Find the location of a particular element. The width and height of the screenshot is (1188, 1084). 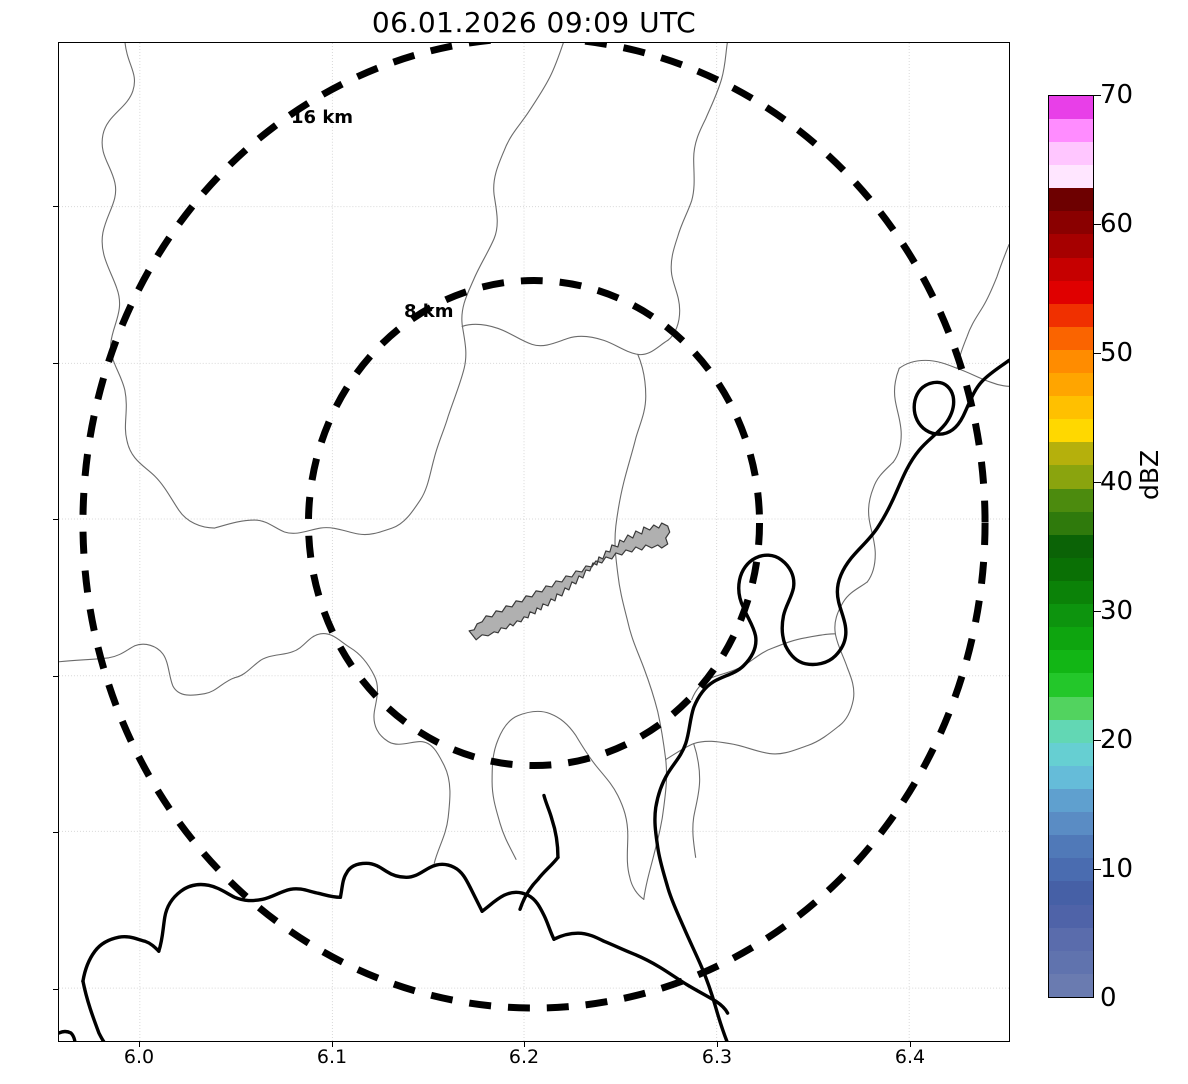

colorbar-tick-label: 0 is located at coordinates (1108, 998).